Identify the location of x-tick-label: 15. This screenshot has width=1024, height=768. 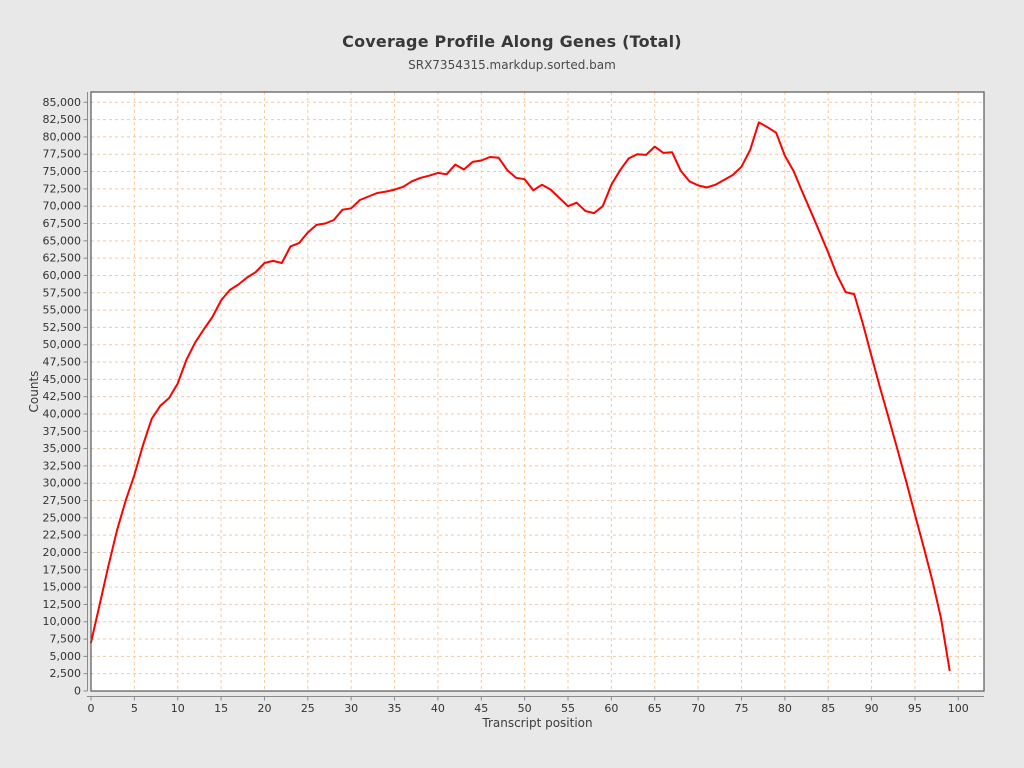
(221, 708).